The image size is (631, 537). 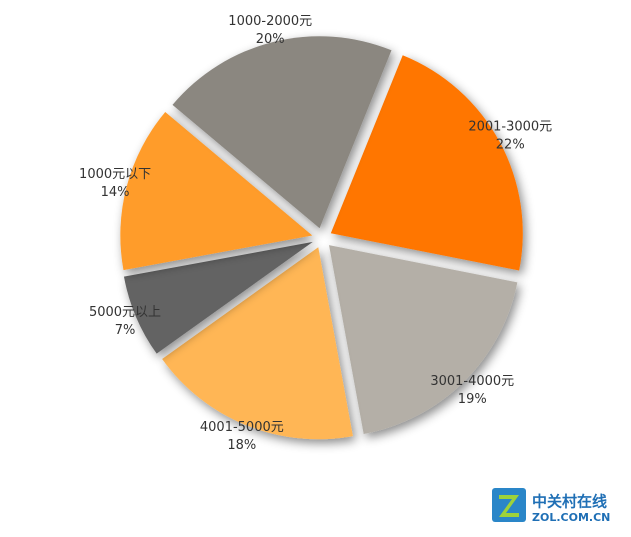 What do you see at coordinates (241, 445) in the screenshot?
I see `slice-value: 18%` at bounding box center [241, 445].